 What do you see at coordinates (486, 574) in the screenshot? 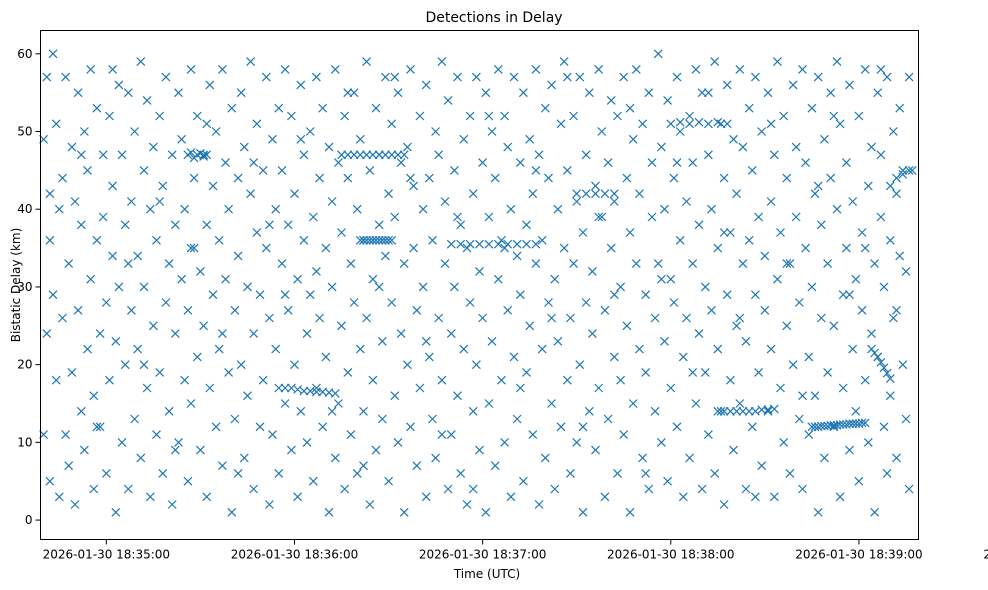
I see `x-axis-label: Time (UTC)` at bounding box center [486, 574].